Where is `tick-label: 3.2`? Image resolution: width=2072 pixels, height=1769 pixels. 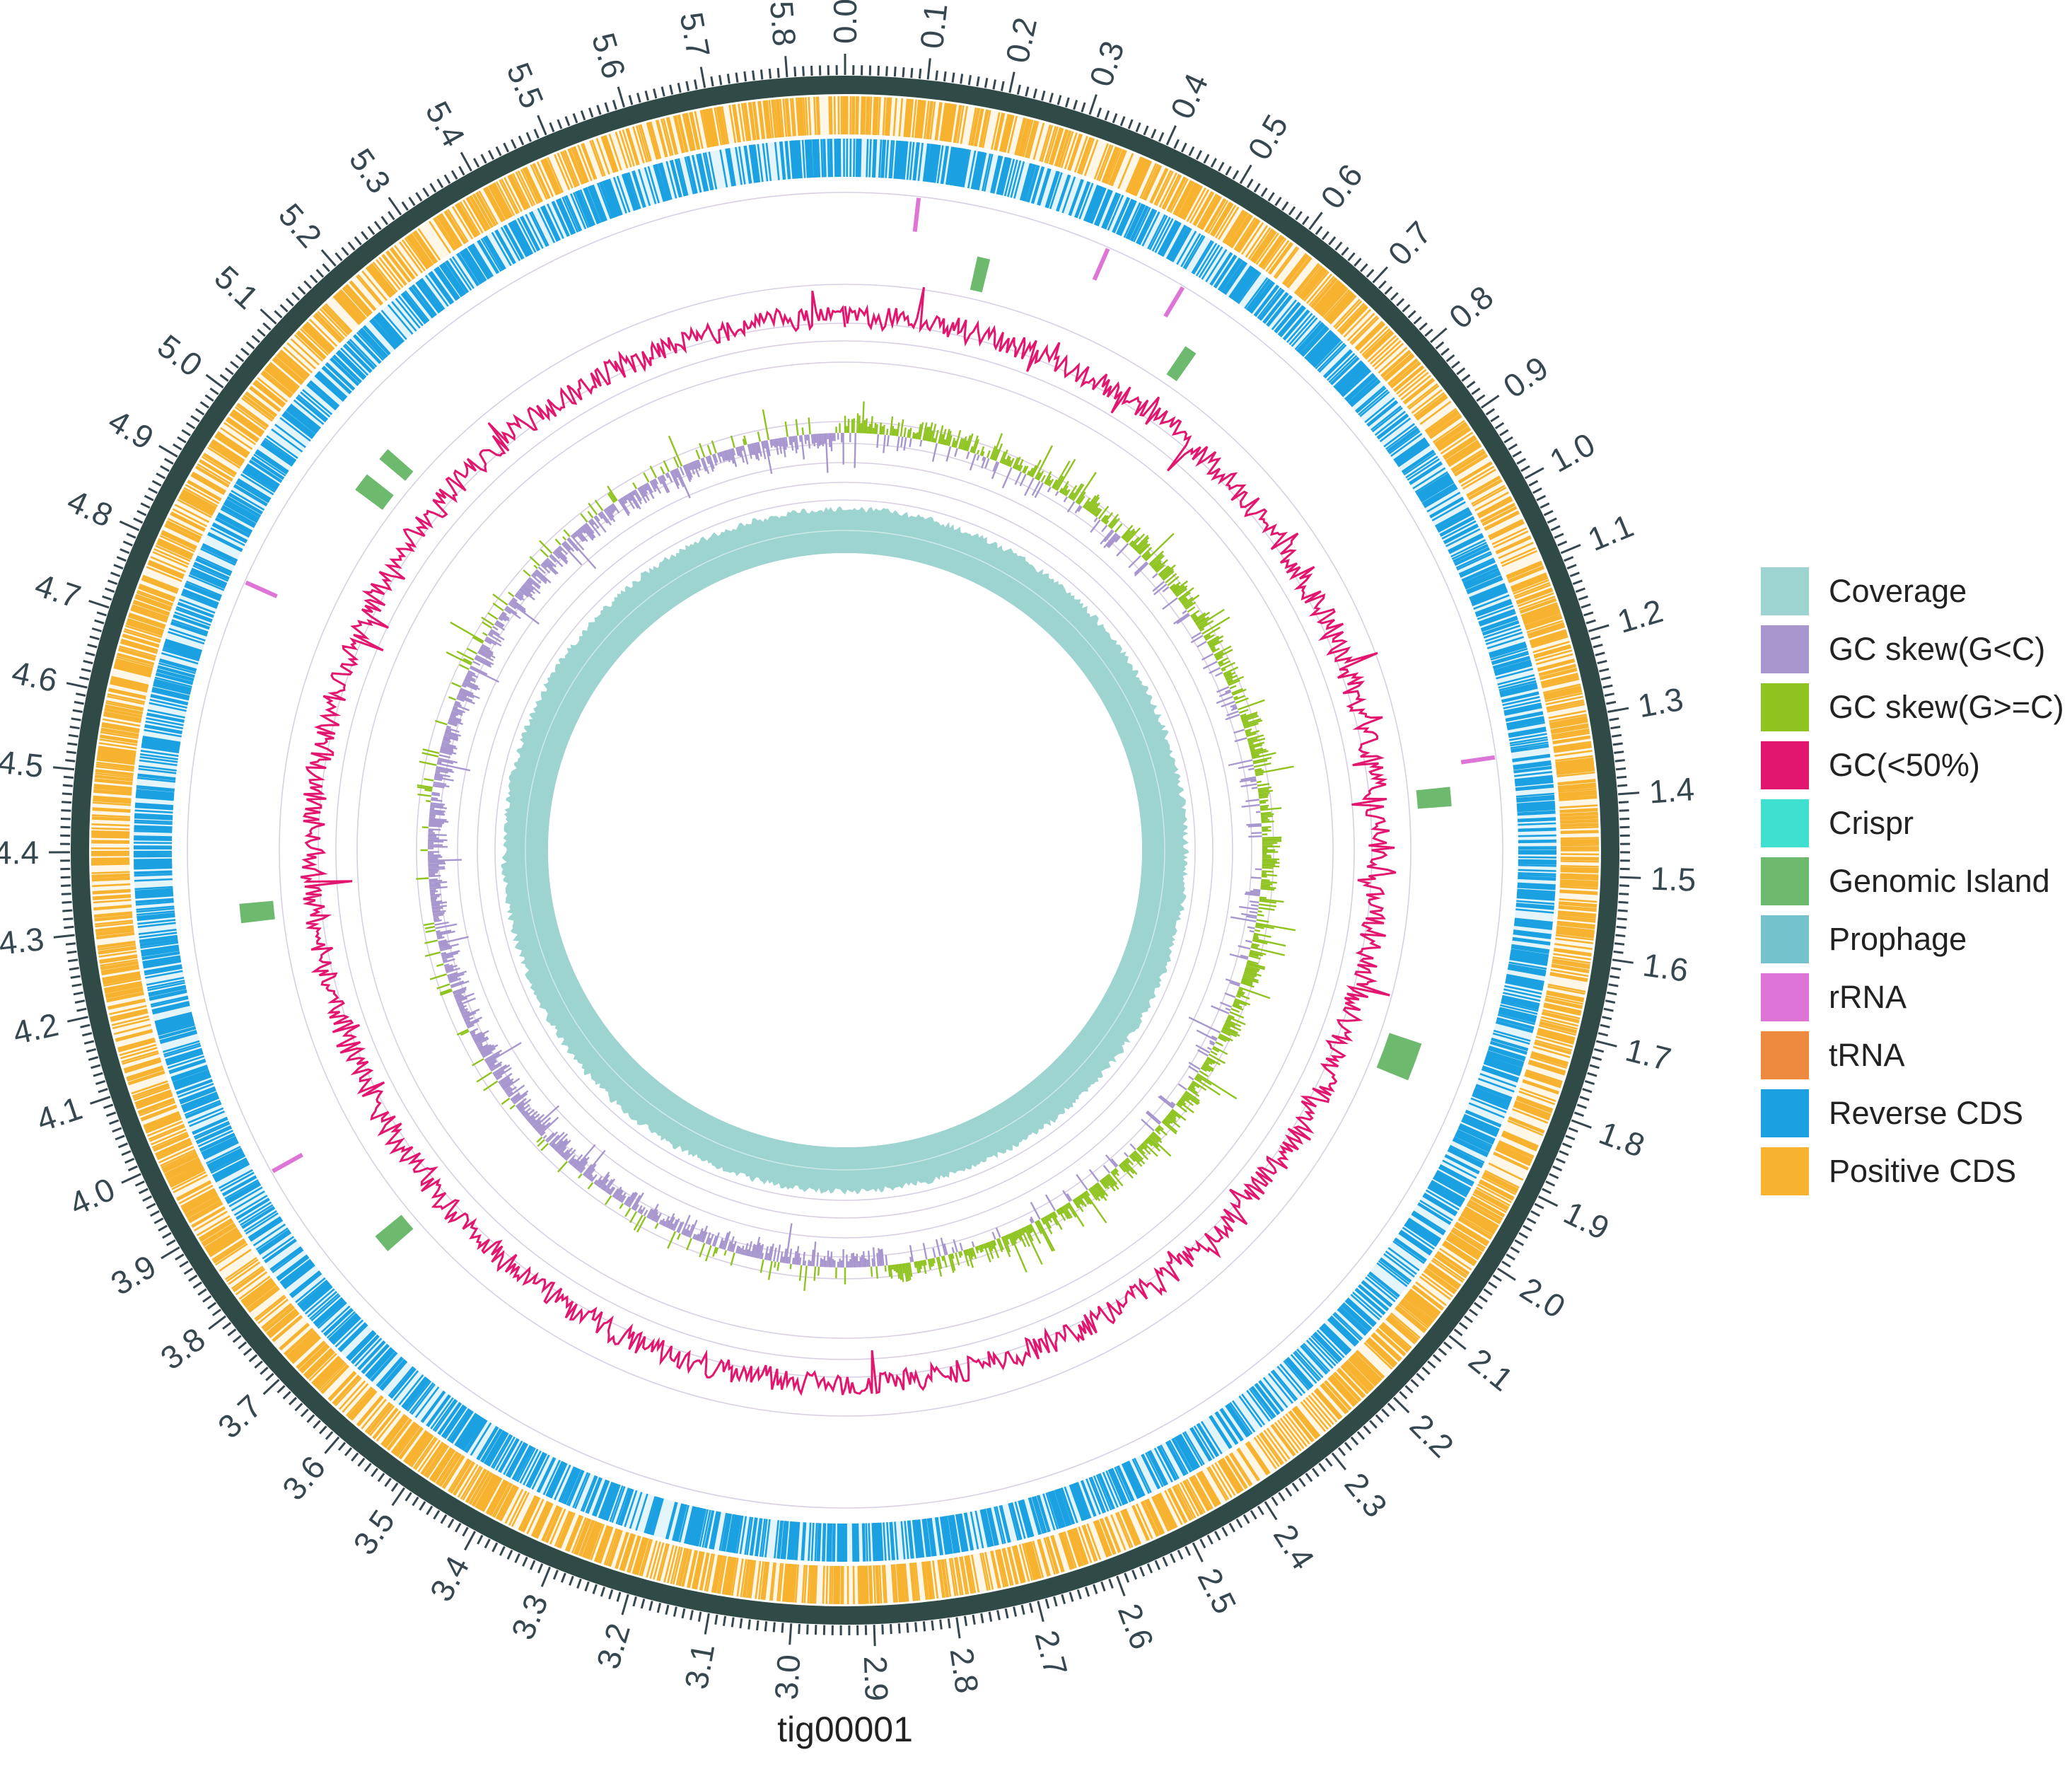 tick-label: 3.2 is located at coordinates (613, 1646).